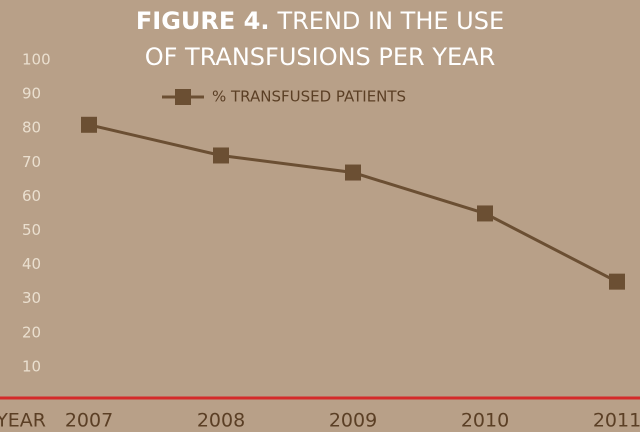 The height and width of the screenshot is (432, 640). Describe the element at coordinates (31, 264) in the screenshot. I see `y-tick-label: 40` at that location.